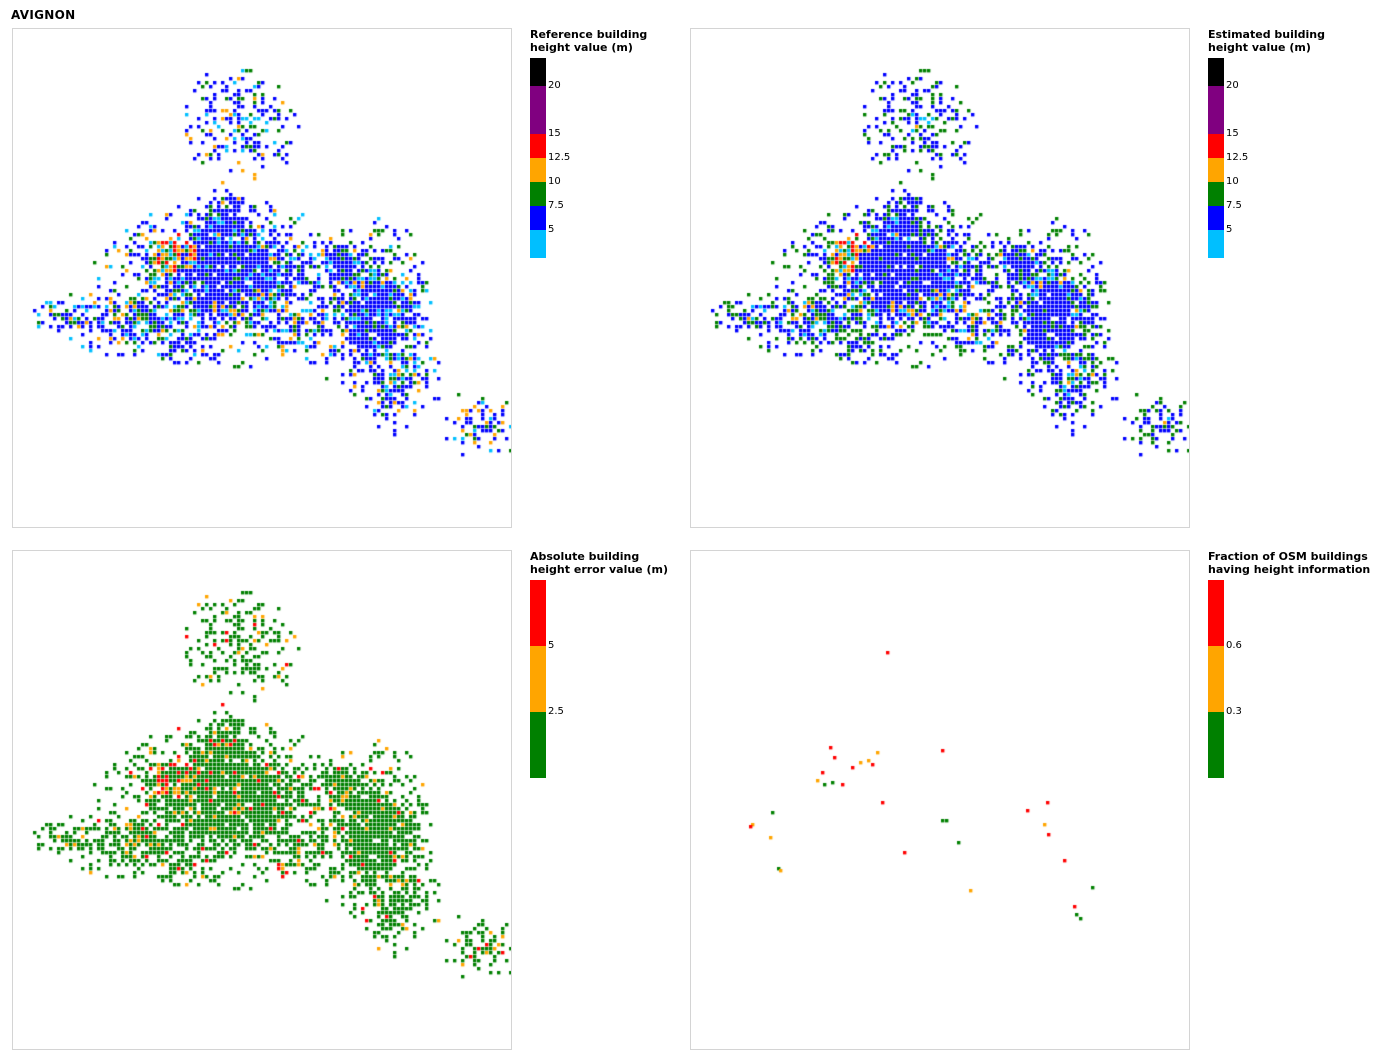 Image resolution: width=1382 pixels, height=1063 pixels. Describe the element at coordinates (1238, 679) in the screenshot. I see `legend-colorbar: 0.6 0.3` at that location.